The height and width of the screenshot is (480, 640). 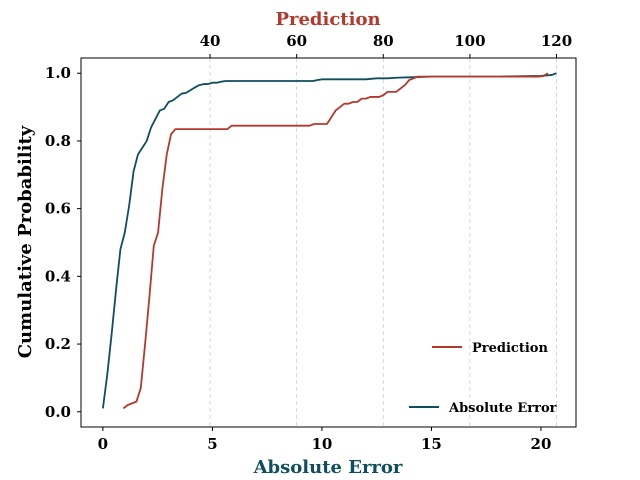 I want to click on x-tick-label-5: 5, so click(x=212, y=444).